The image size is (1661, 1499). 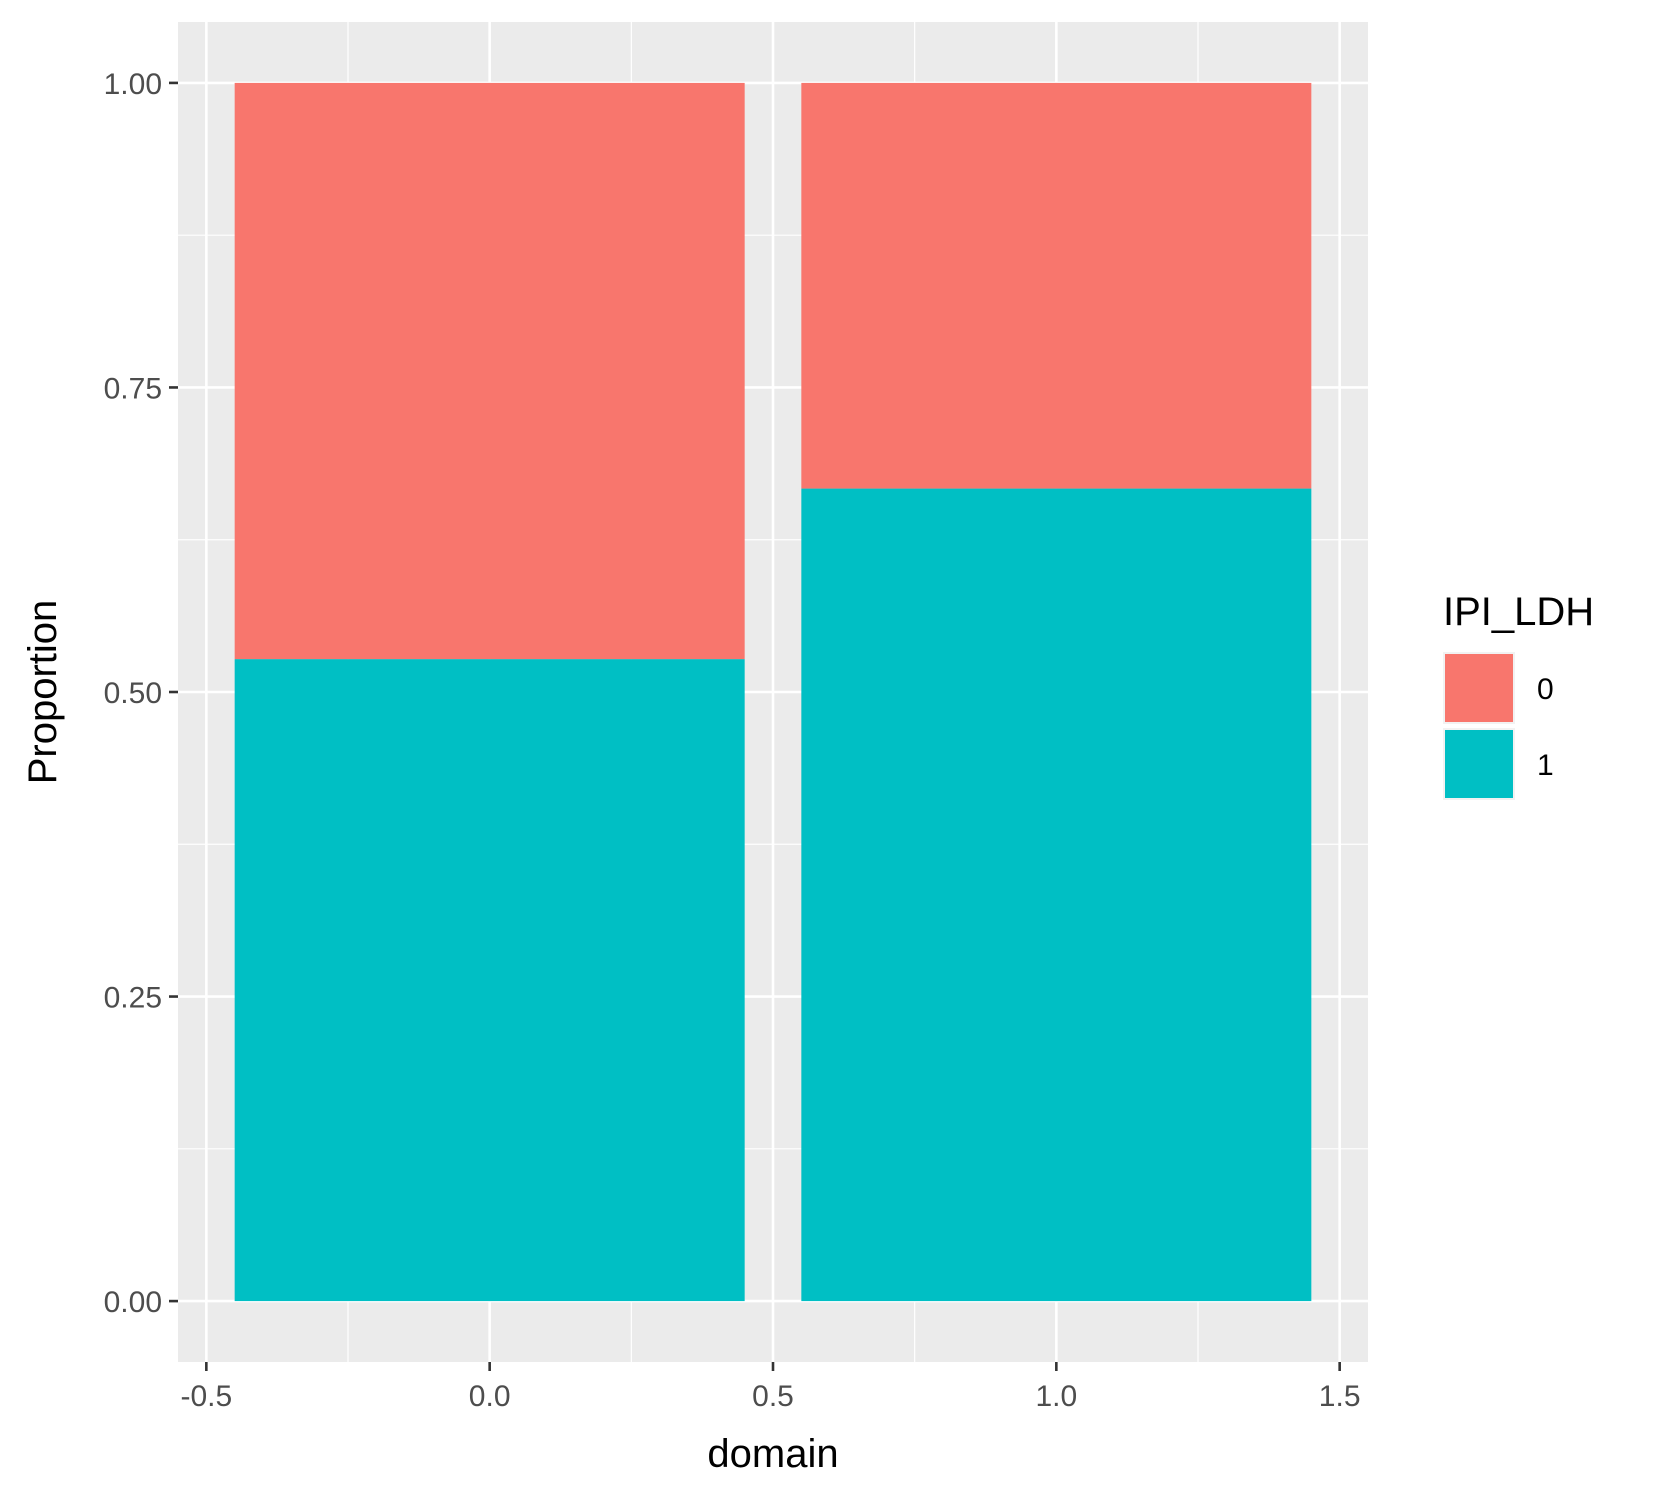 What do you see at coordinates (133, 998) in the screenshot?
I see `y-tick-label: 0.25` at bounding box center [133, 998].